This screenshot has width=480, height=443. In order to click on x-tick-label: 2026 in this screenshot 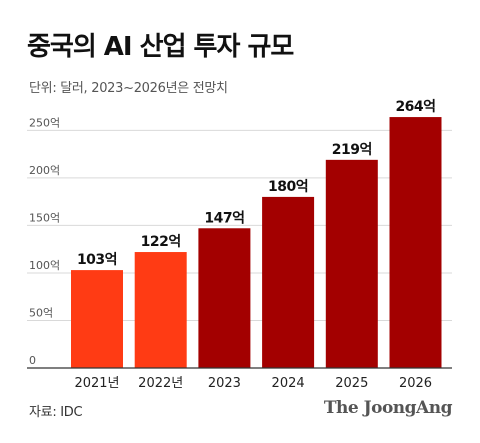, I will do `click(415, 383)`.